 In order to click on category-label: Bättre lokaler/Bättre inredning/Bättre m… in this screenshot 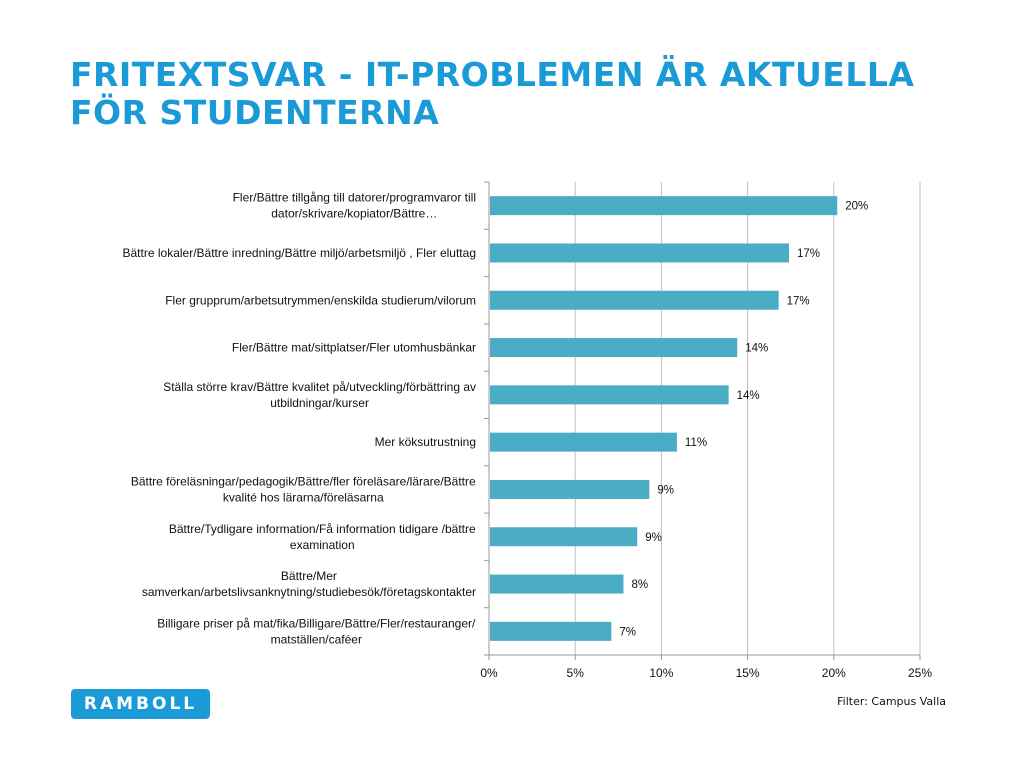, I will do `click(300, 253)`.